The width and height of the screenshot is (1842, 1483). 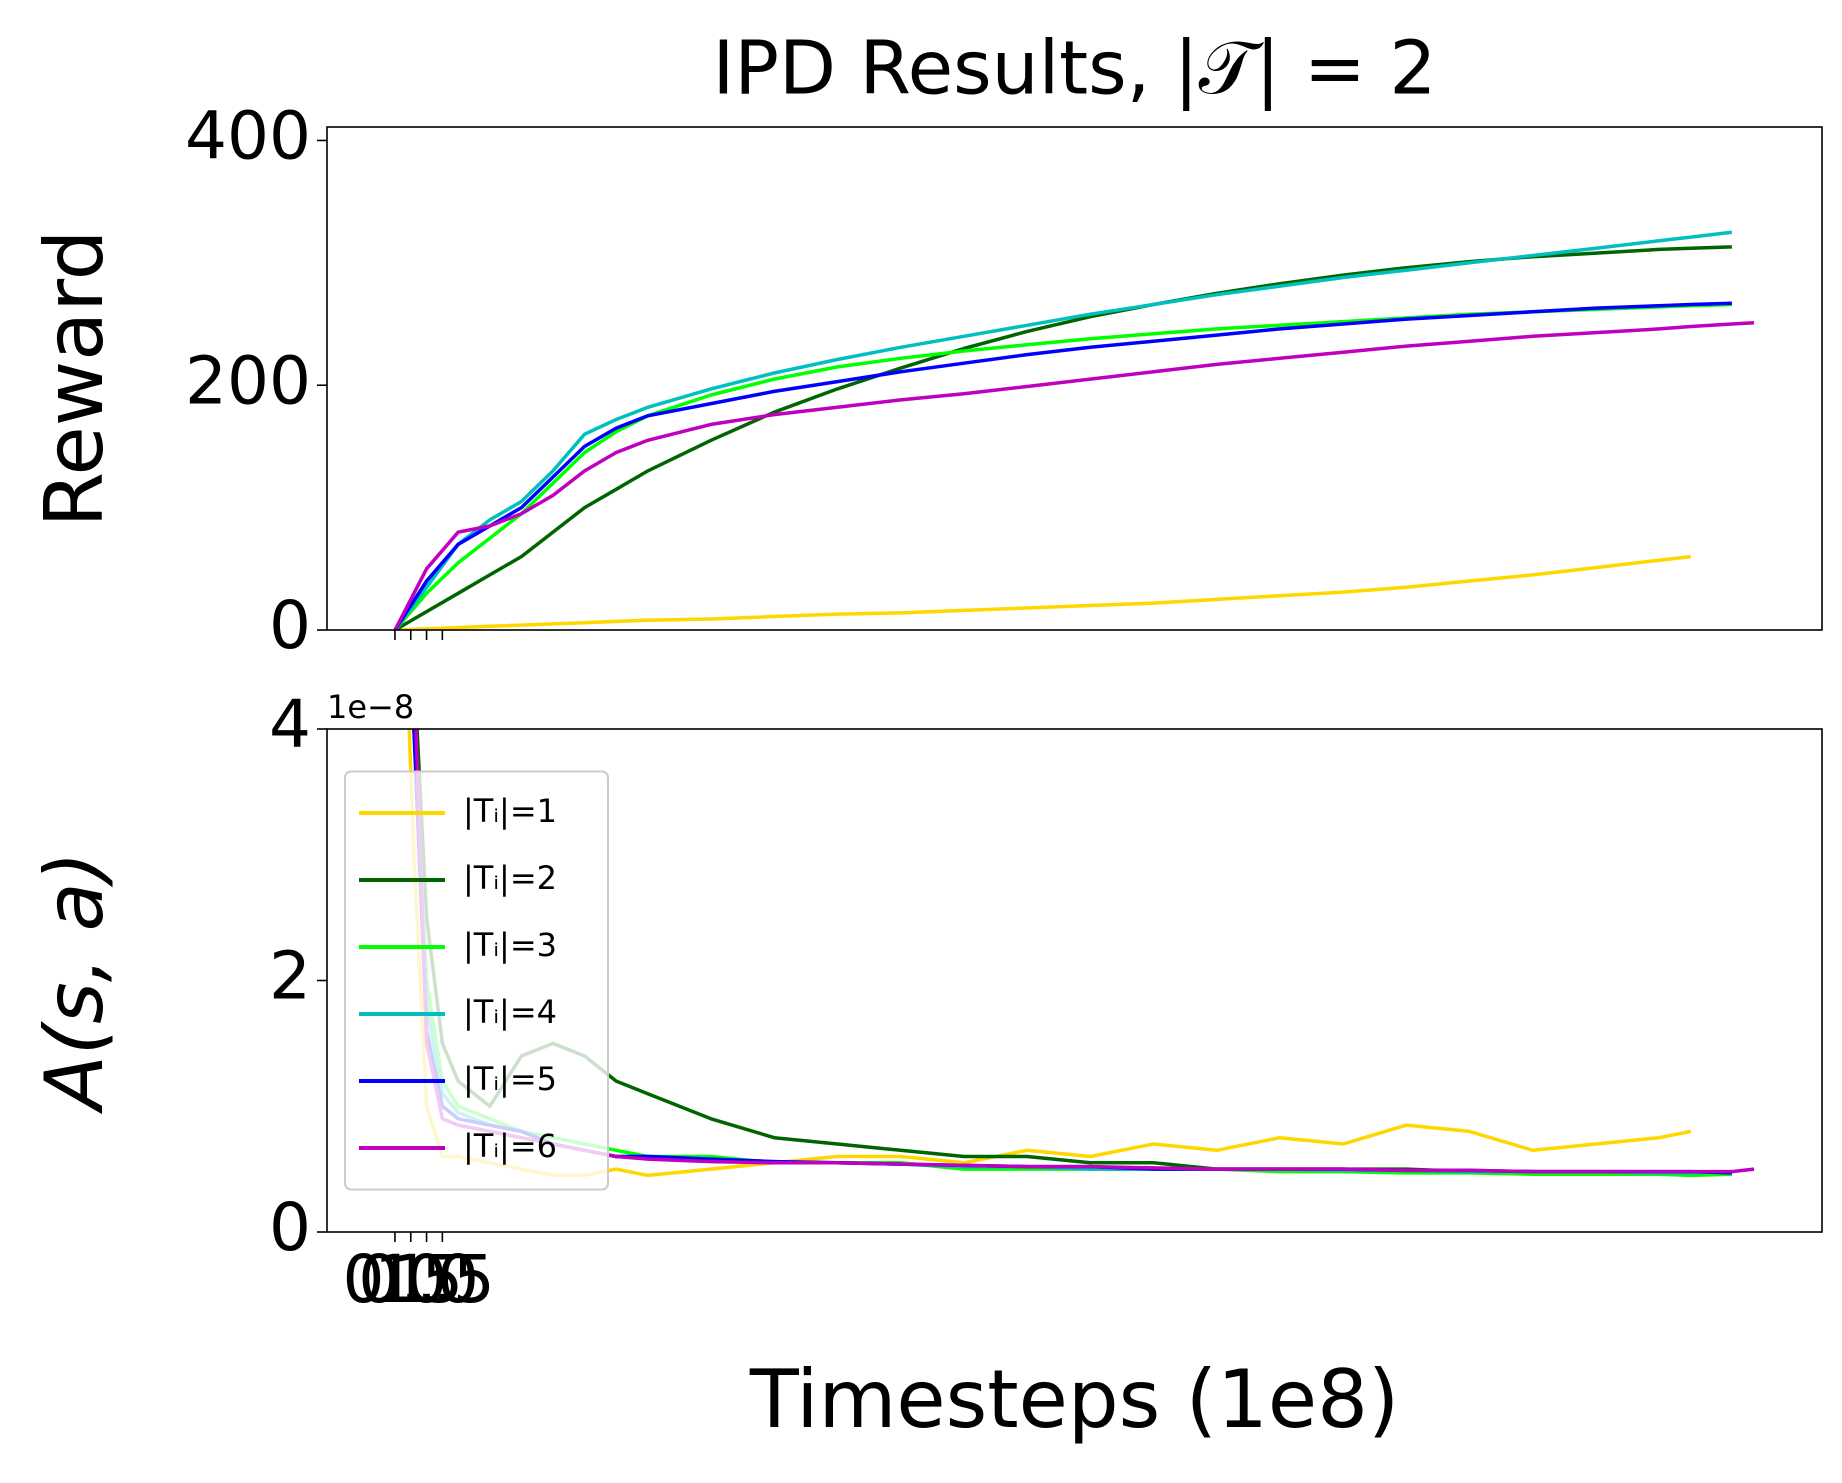 I want to click on legend-label: |Tᵢ|=4, so click(x=510, y=1012).